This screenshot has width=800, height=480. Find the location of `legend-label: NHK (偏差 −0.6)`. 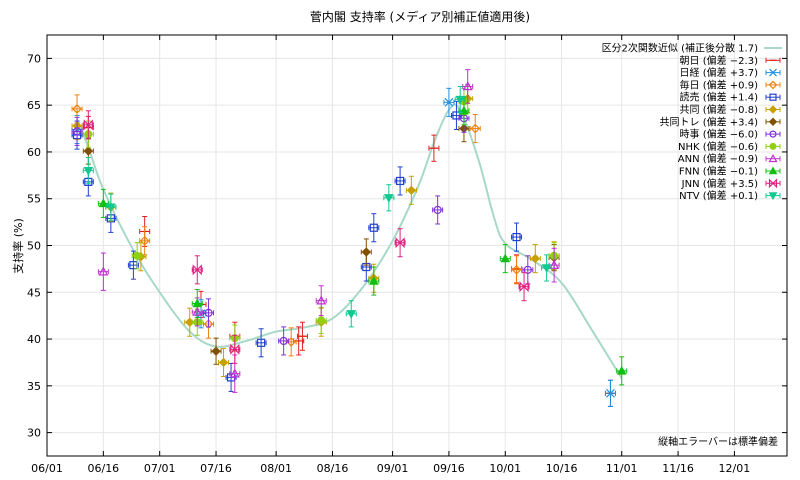

legend-label: NHK (偏差 −0.6) is located at coordinates (718, 146).